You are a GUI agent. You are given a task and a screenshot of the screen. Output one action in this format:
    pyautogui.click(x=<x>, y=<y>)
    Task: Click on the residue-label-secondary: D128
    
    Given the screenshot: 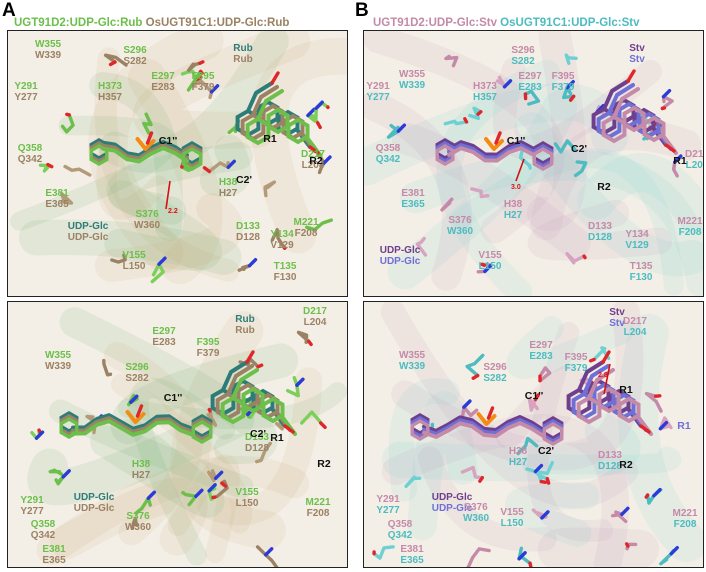 What is the action you would take?
    pyautogui.click(x=248, y=237)
    